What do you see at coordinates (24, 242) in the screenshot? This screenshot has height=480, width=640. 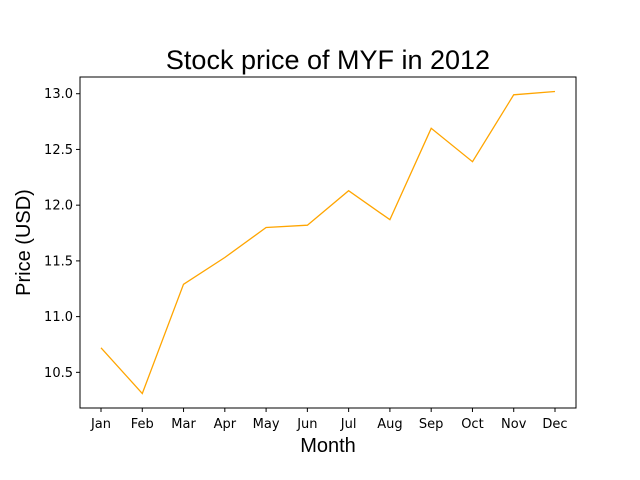 I see `y-axis-label: Price (USD)` at bounding box center [24, 242].